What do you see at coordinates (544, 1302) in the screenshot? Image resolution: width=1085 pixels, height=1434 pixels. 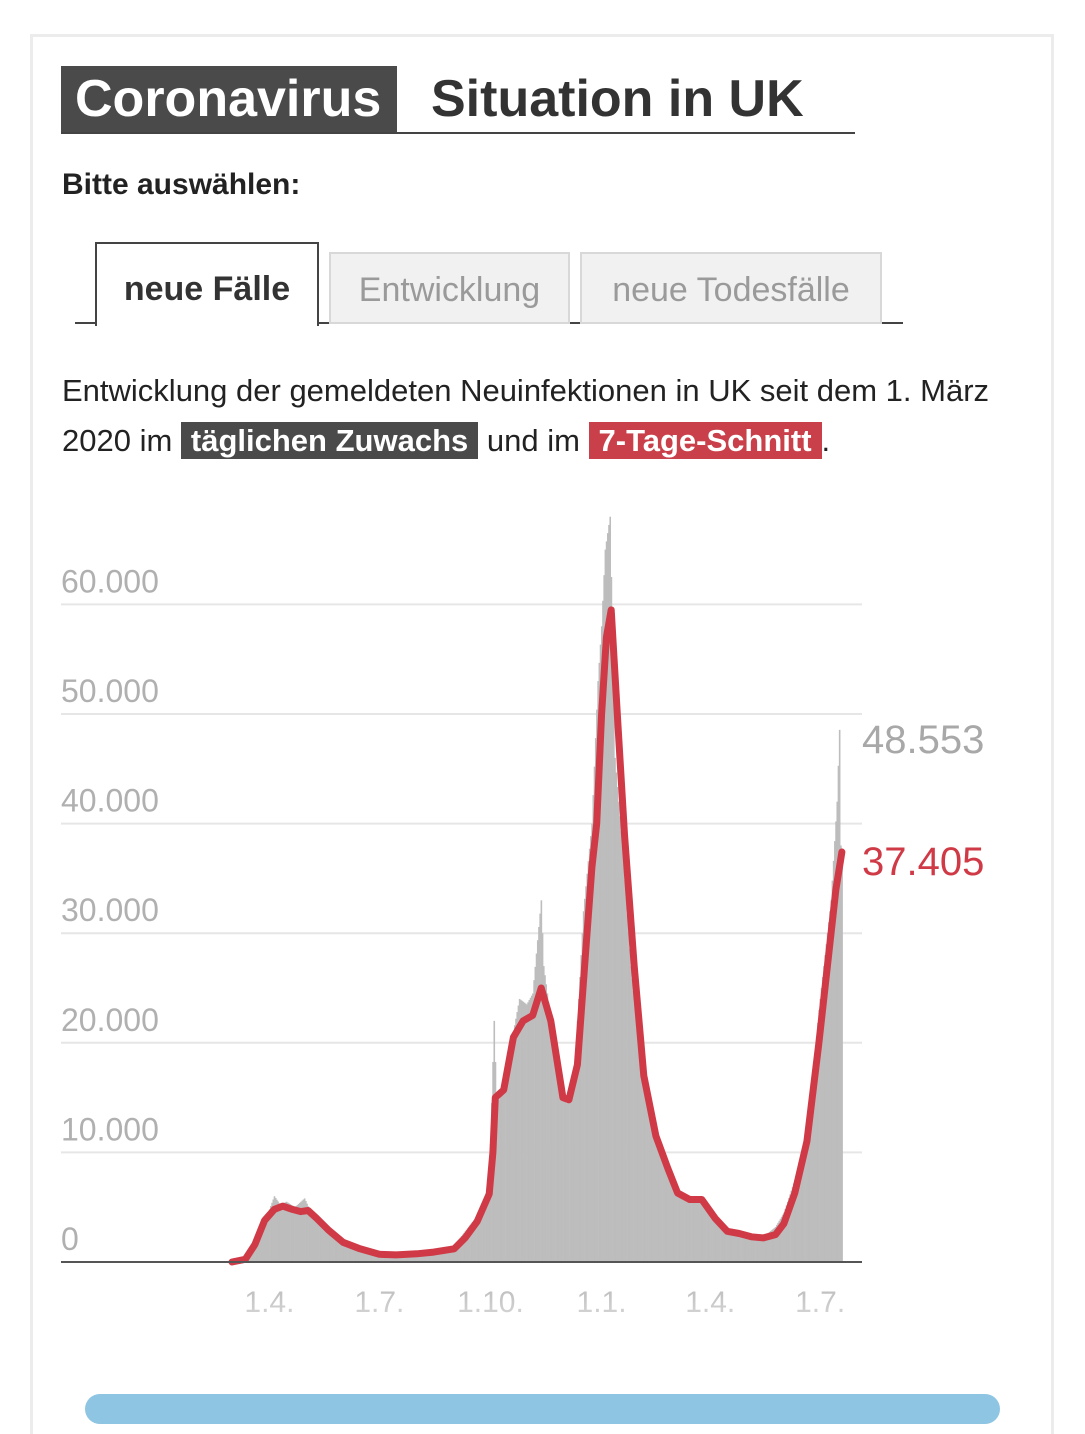 I see `x-axis-labels: 1.4. 1.7. 1.10. 1.1. 1.4. 1.7.` at bounding box center [544, 1302].